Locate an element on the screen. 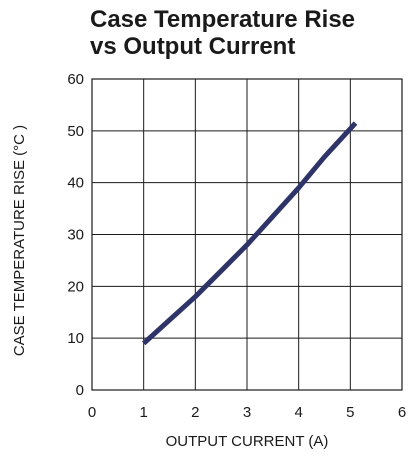 Image resolution: width=415 pixels, height=457 pixels. x-tick-label: 6 is located at coordinates (402, 412).